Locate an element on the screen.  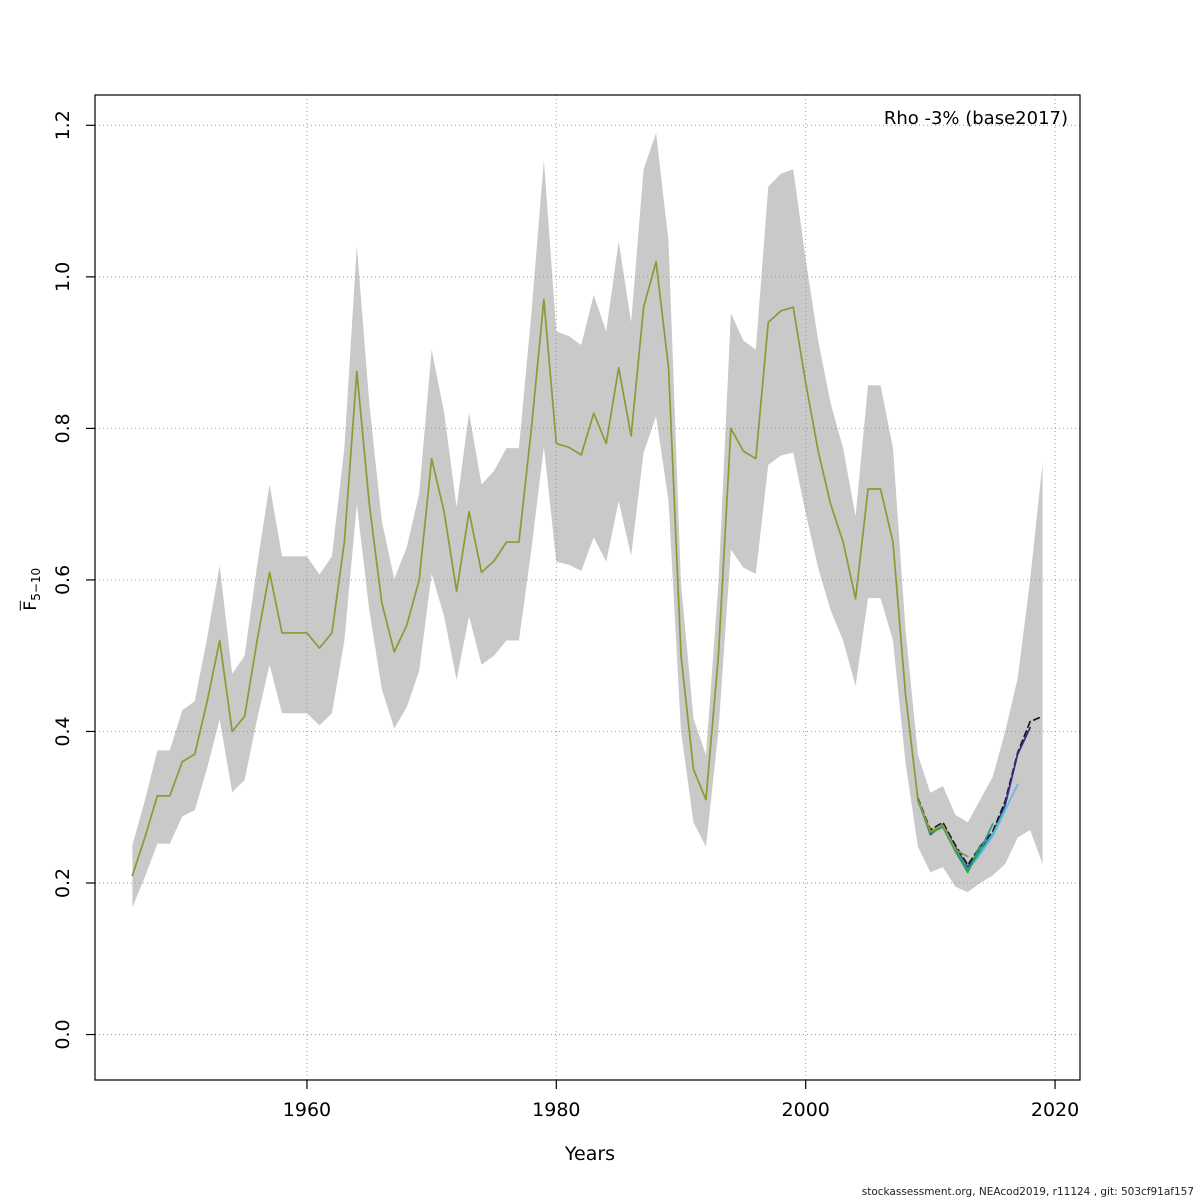
y-tick-label: 0.8 is located at coordinates (63, 428).